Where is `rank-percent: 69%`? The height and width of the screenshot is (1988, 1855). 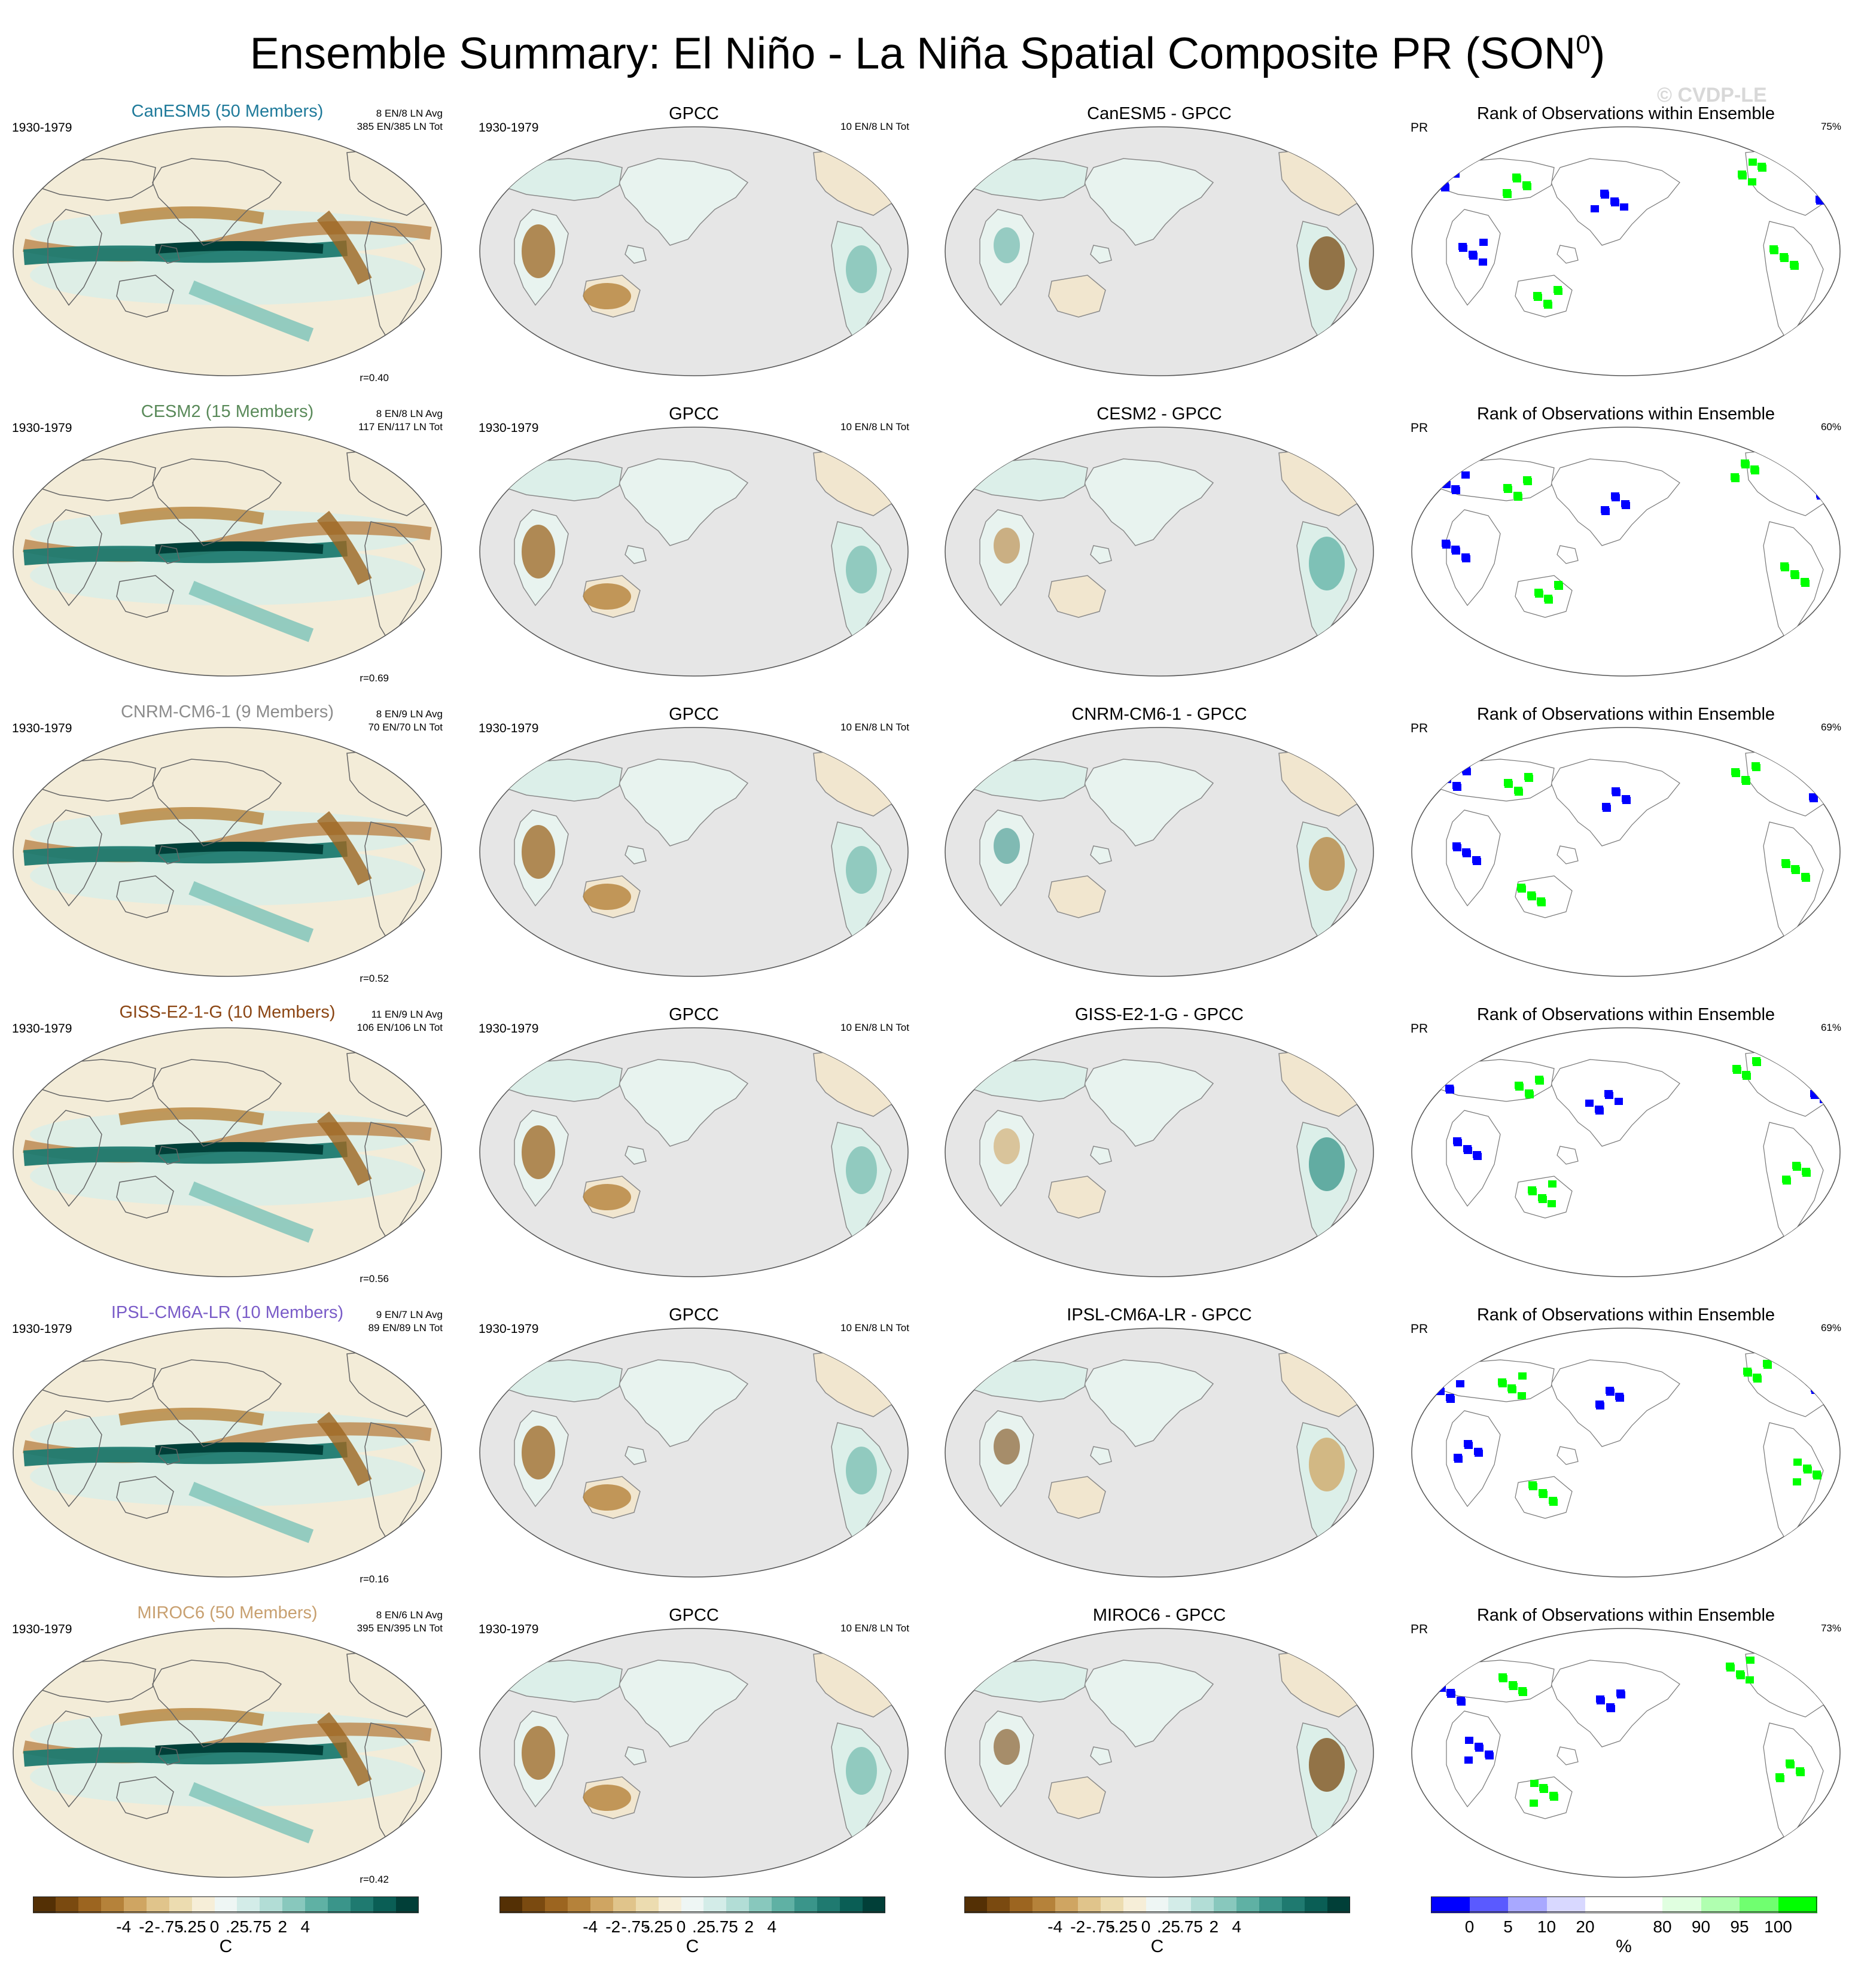 rank-percent: 69% is located at coordinates (1830, 727).